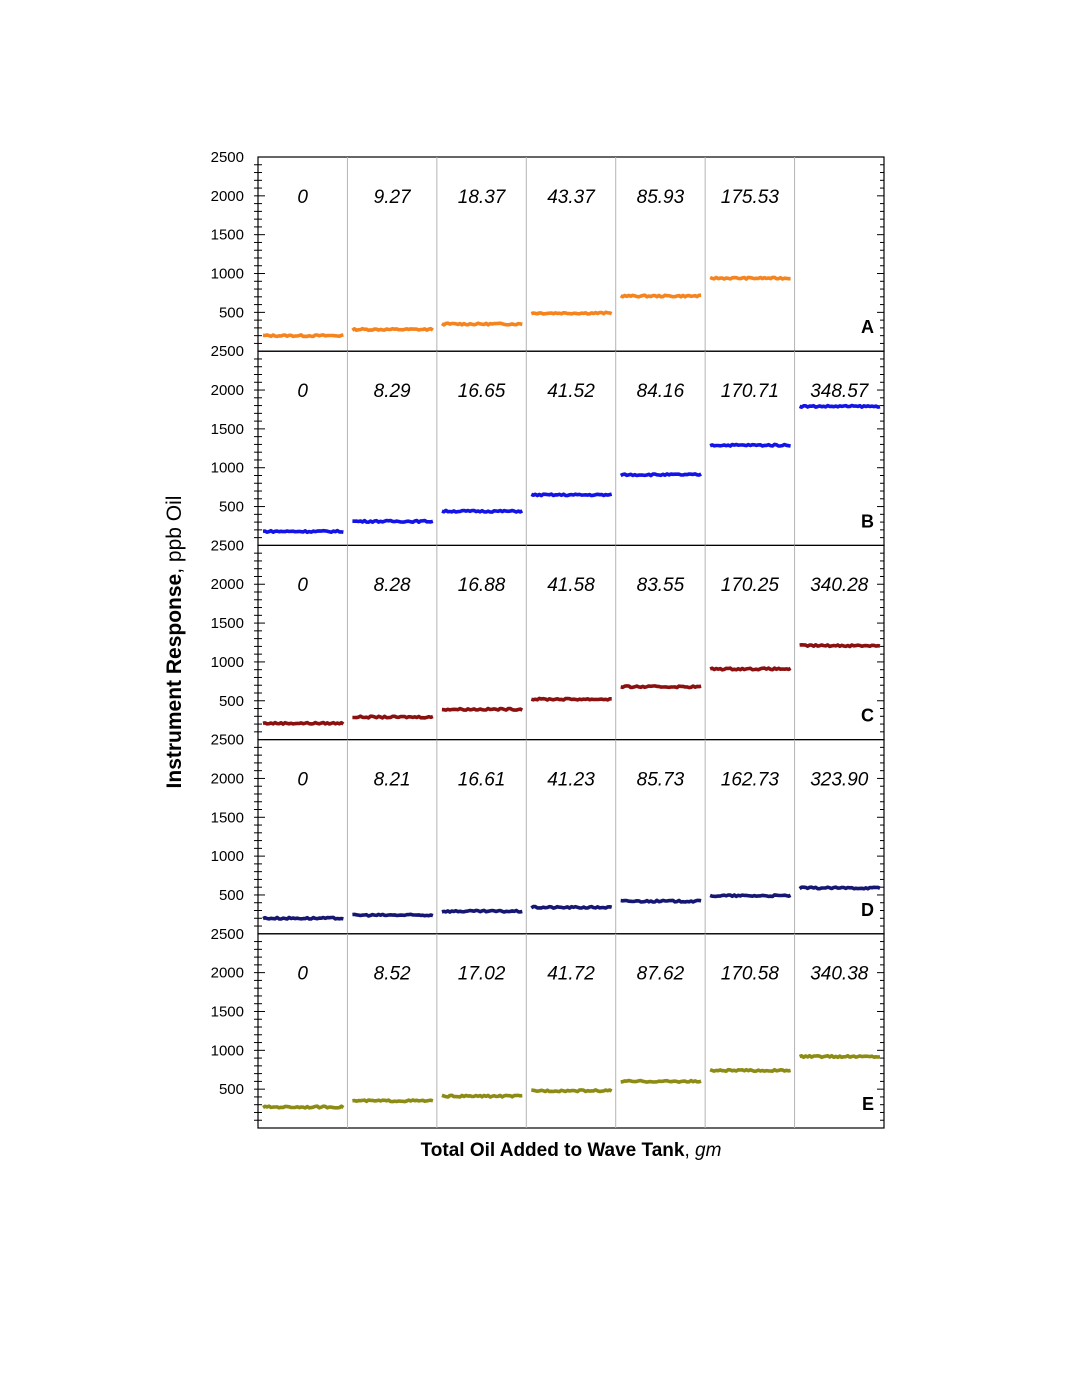 Image resolution: width=1069 pixels, height=1383 pixels. I want to click on segment-label: 83.55, so click(661, 585).